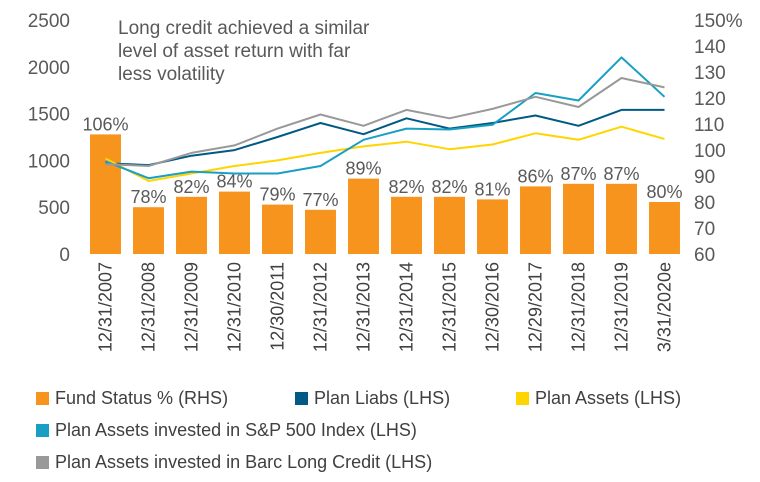 This screenshot has width=760, height=482. I want to click on left-tick-label: 500, so click(54, 208).